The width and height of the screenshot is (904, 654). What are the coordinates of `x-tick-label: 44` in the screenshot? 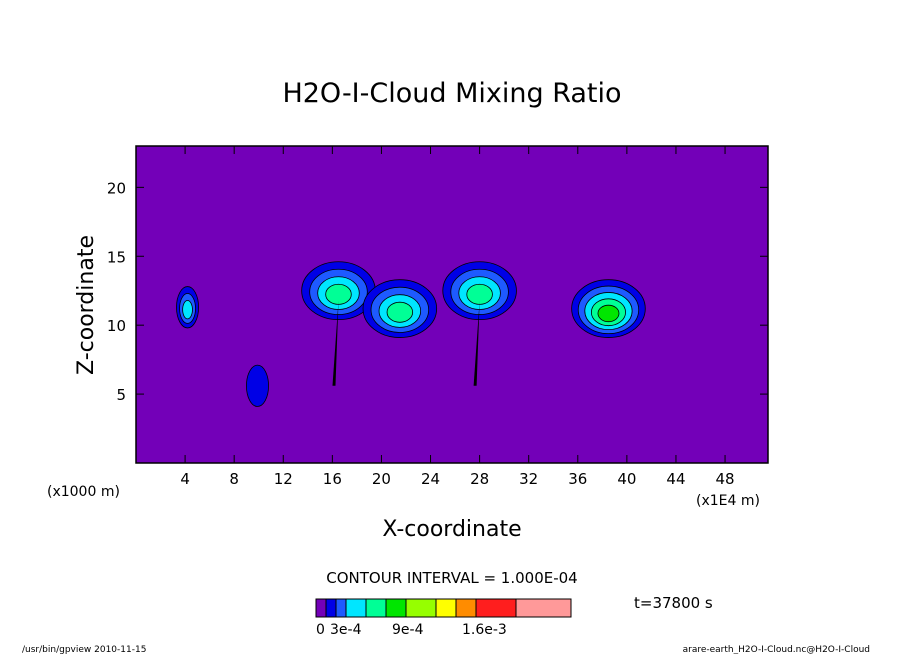 It's located at (675, 479).